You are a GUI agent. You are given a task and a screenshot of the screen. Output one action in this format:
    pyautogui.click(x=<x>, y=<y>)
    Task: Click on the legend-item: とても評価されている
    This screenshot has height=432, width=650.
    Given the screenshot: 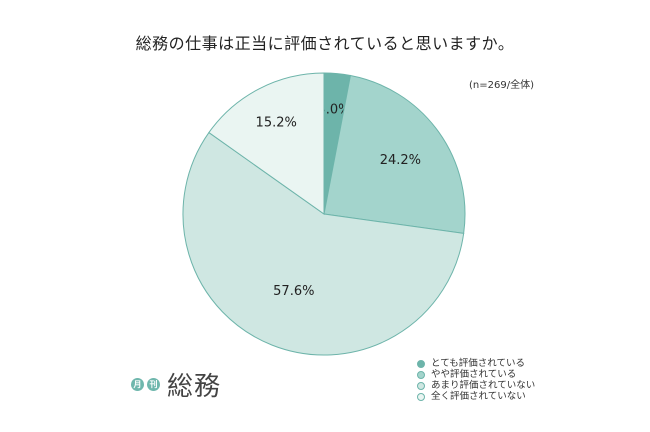 What is the action you would take?
    pyautogui.click(x=476, y=363)
    